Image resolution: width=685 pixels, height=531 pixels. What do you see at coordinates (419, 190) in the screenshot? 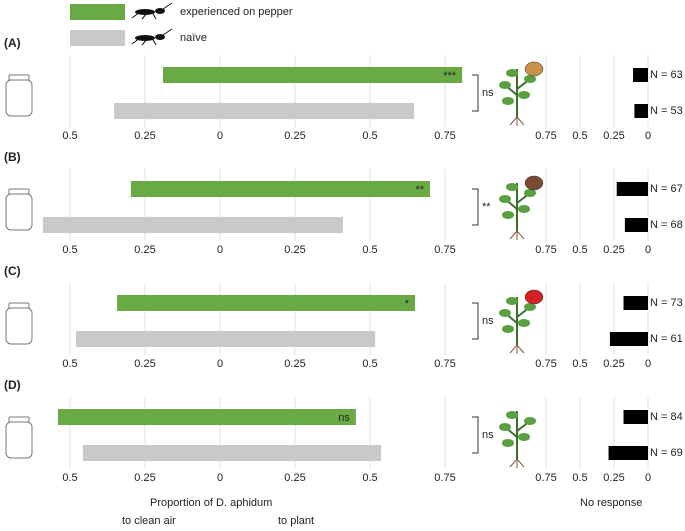
I see `bar-annotation: **` at bounding box center [419, 190].